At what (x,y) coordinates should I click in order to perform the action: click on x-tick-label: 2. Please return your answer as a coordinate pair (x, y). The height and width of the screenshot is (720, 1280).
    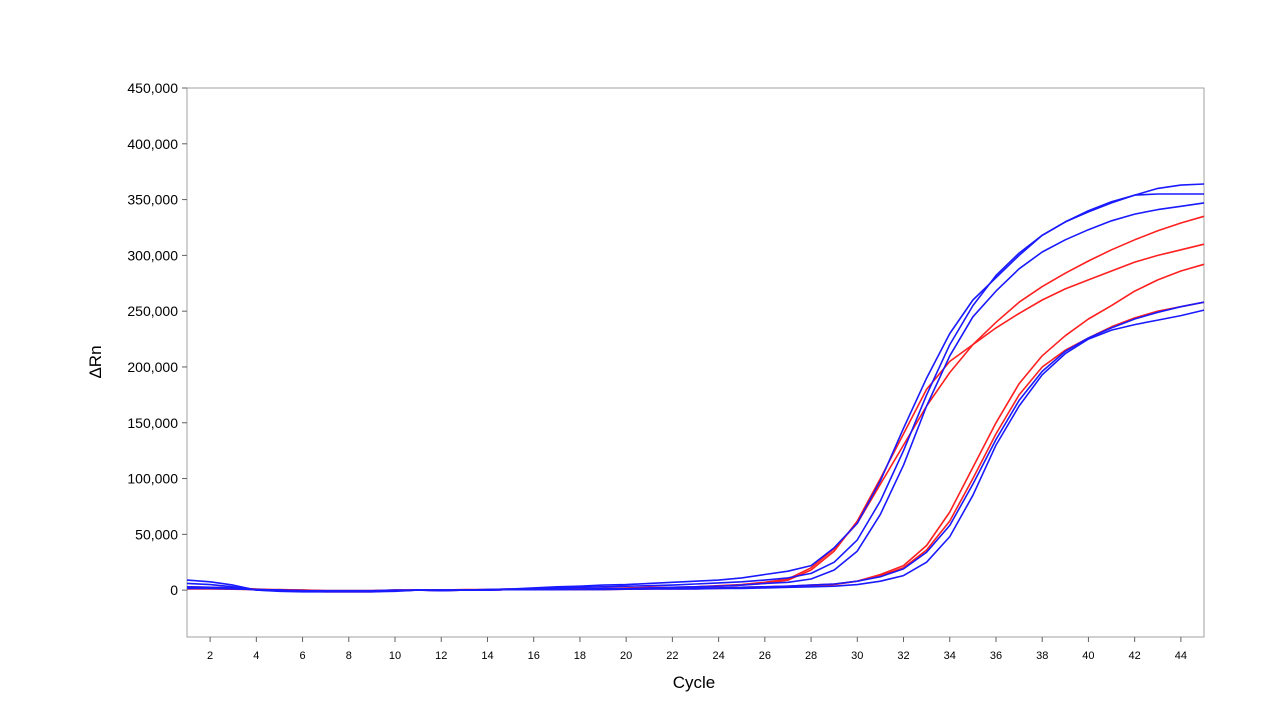
    Looking at the image, I should click on (210, 656).